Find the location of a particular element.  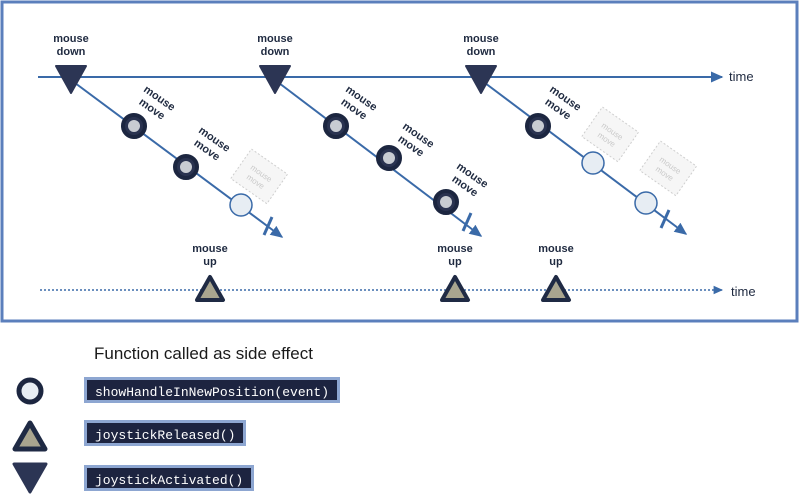

time-label-top: time is located at coordinates (741, 76).